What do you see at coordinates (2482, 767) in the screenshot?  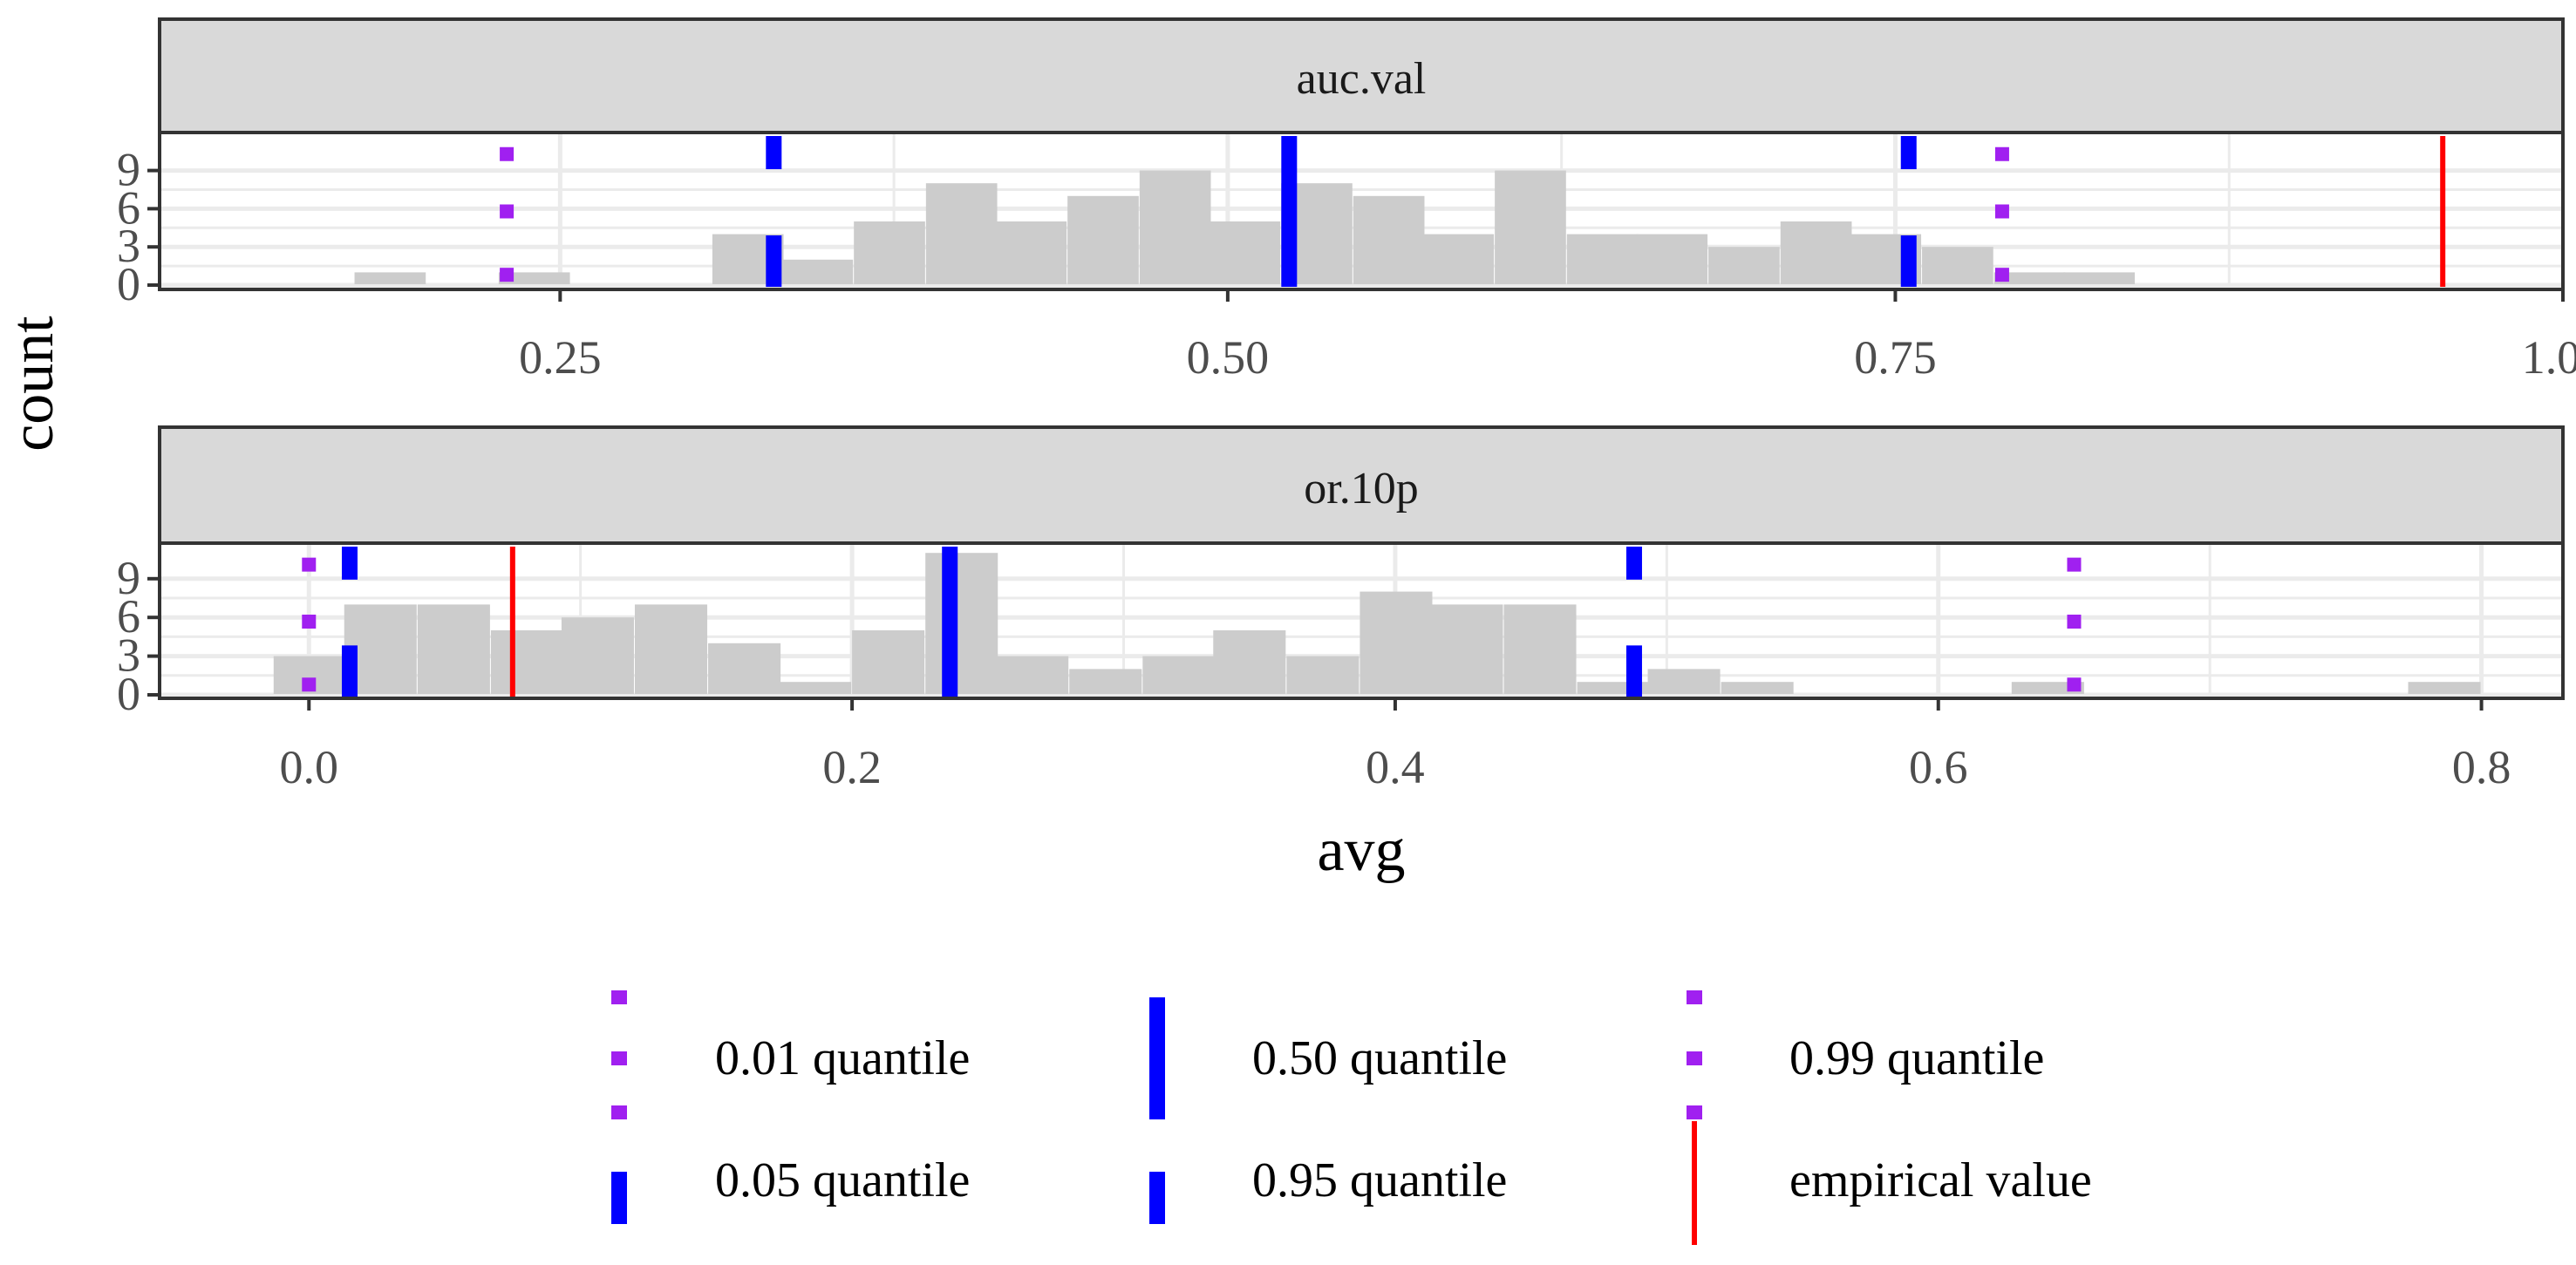 I see `x-tick-label: 0.8` at bounding box center [2482, 767].